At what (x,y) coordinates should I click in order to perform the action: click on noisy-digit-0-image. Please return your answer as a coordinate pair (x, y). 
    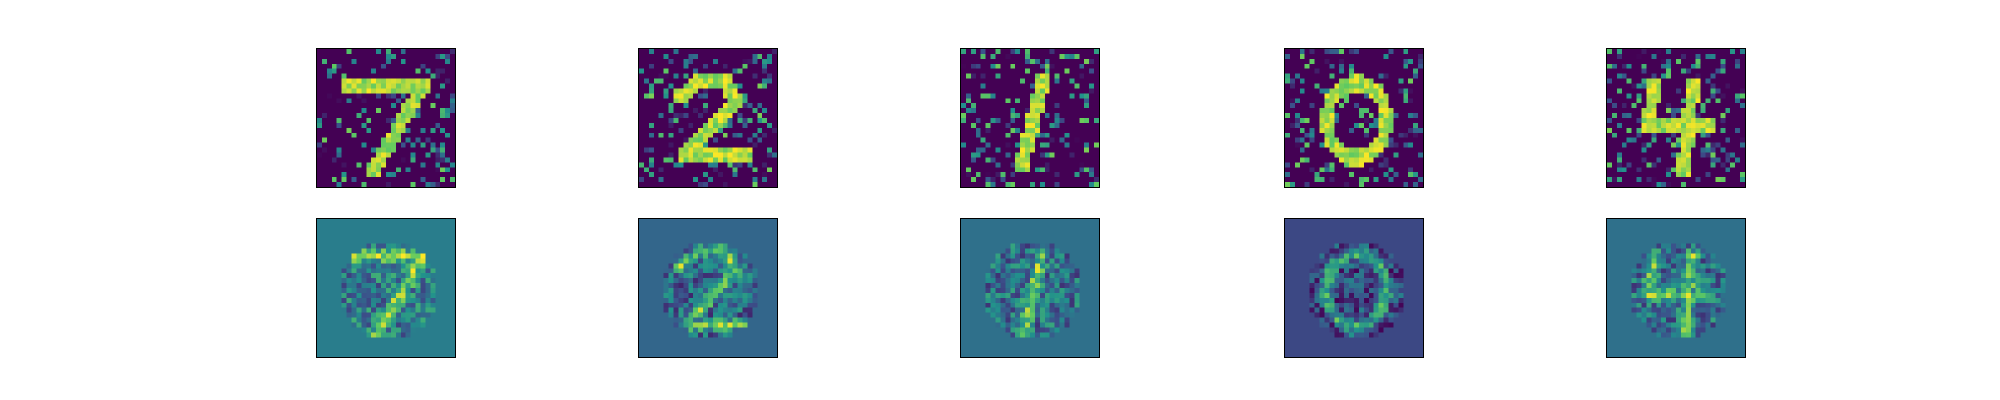
    Looking at the image, I should click on (1354, 118).